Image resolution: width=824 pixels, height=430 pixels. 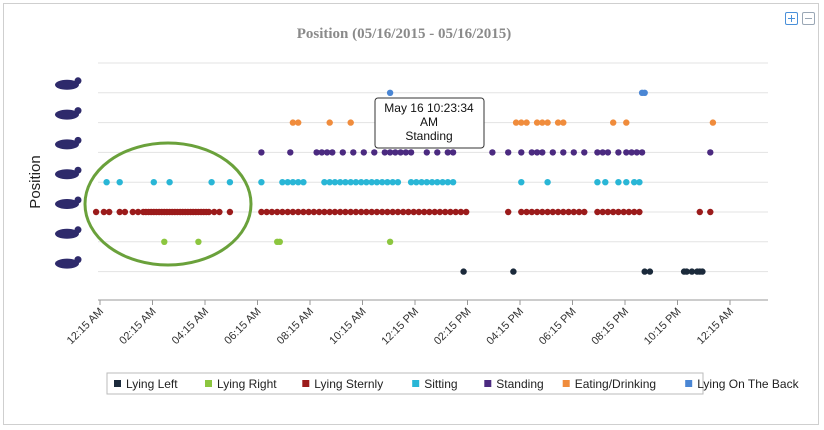 I want to click on legend-item: Sitting, so click(x=435, y=384).